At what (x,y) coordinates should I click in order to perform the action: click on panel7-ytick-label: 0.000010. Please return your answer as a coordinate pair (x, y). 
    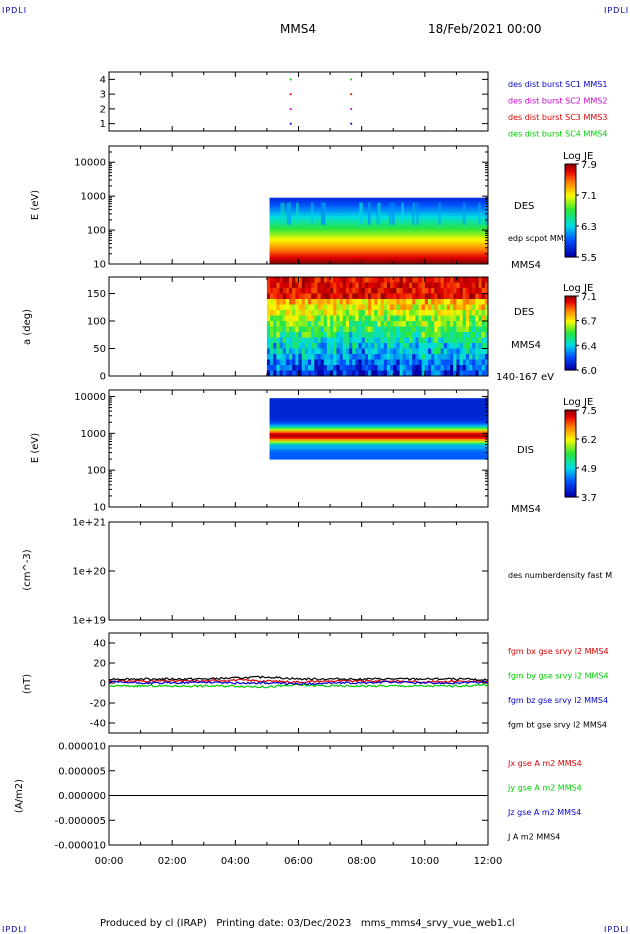
    Looking at the image, I should click on (82, 747).